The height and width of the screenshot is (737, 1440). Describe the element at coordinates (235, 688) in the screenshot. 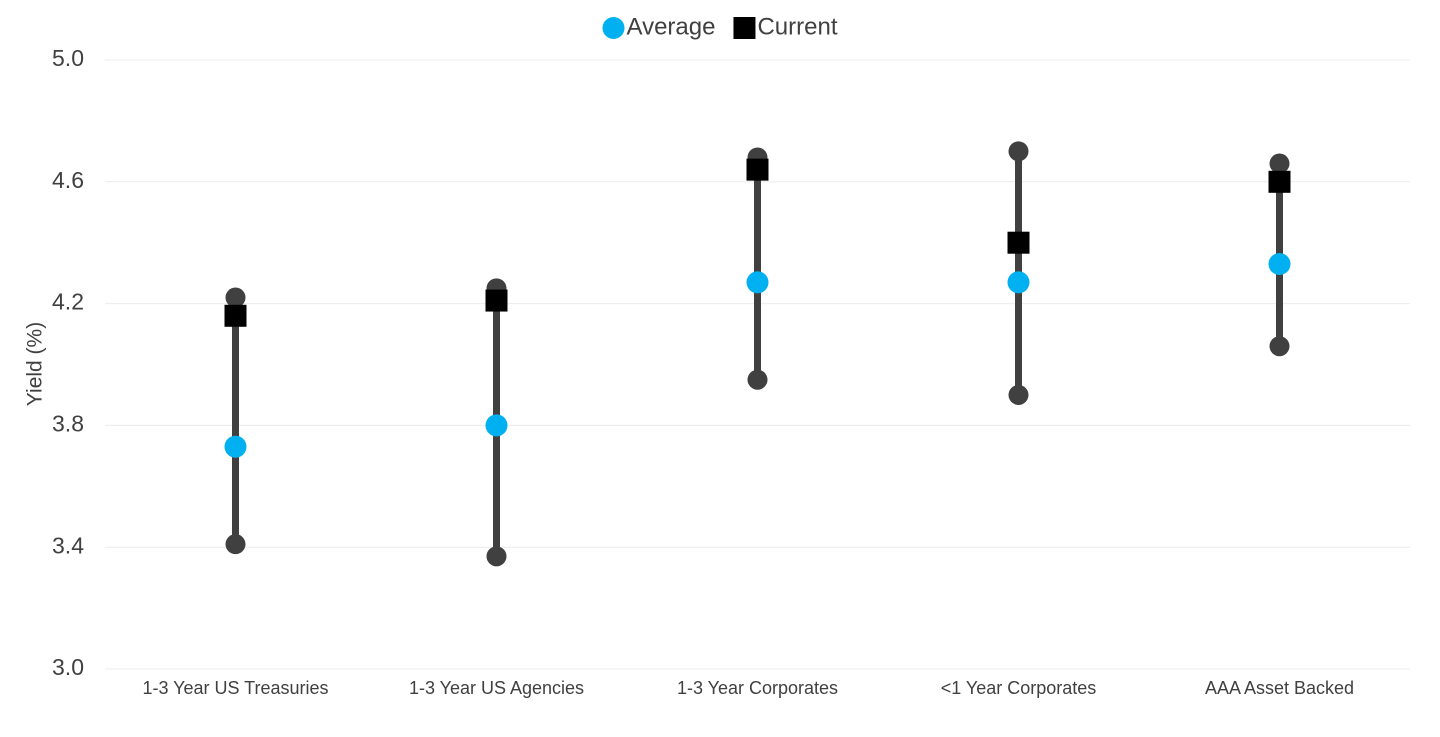

I see `x-tick-label: 1-3 Year US Treasuries` at that location.